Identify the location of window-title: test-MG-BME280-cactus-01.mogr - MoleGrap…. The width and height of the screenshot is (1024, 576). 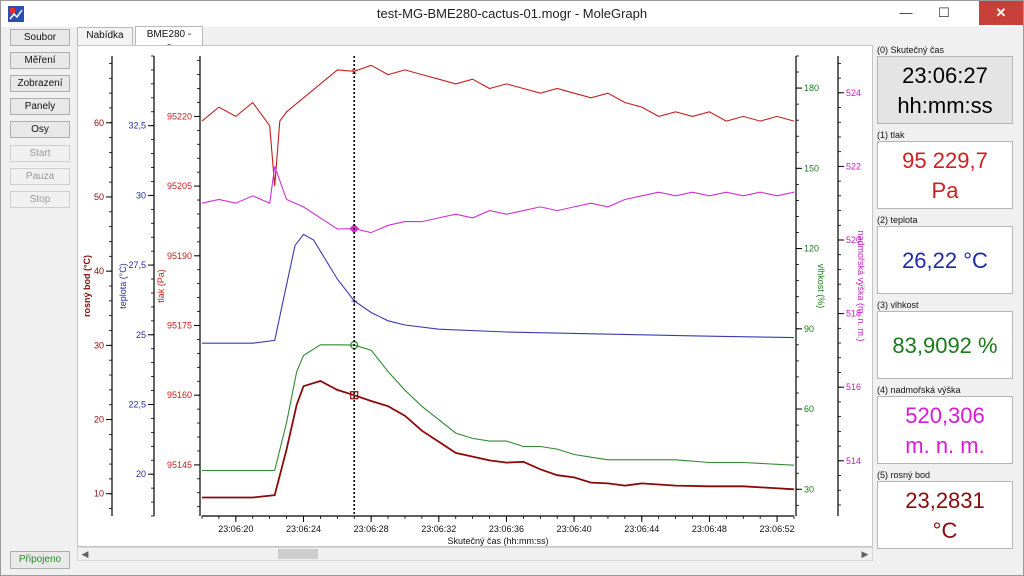
(512, 13).